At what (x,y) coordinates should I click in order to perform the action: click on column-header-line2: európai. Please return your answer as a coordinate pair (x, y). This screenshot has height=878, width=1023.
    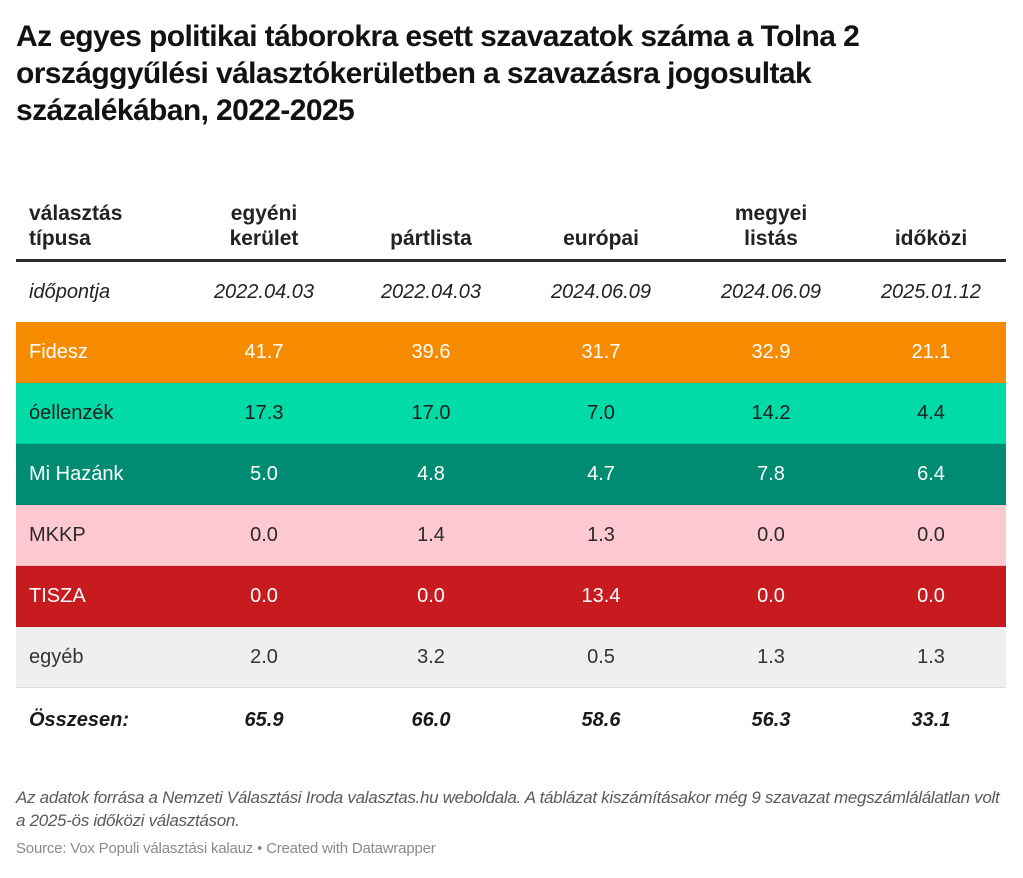
    Looking at the image, I should click on (601, 238).